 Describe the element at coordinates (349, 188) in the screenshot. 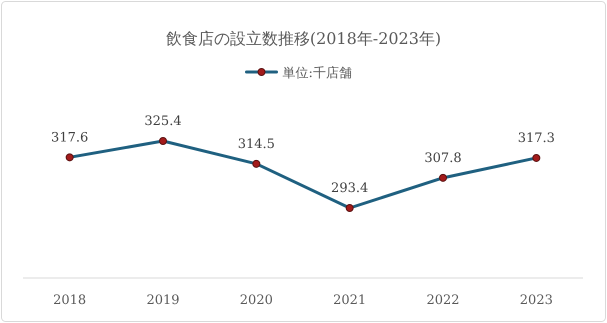

I see `data-label: 293.4` at that location.